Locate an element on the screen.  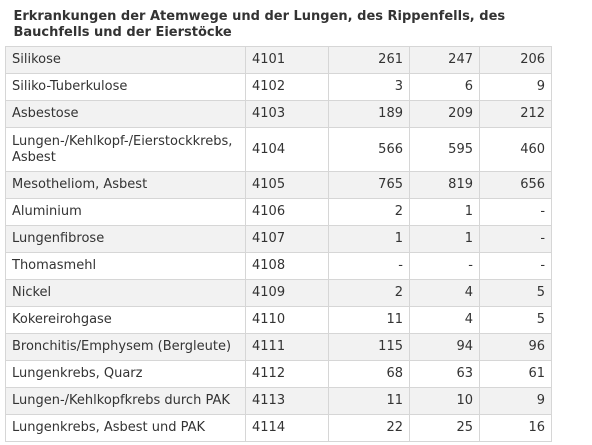
table-row: Lungenkrebs, Asbest und PAK 4114 22 25 16 is located at coordinates (279, 428).